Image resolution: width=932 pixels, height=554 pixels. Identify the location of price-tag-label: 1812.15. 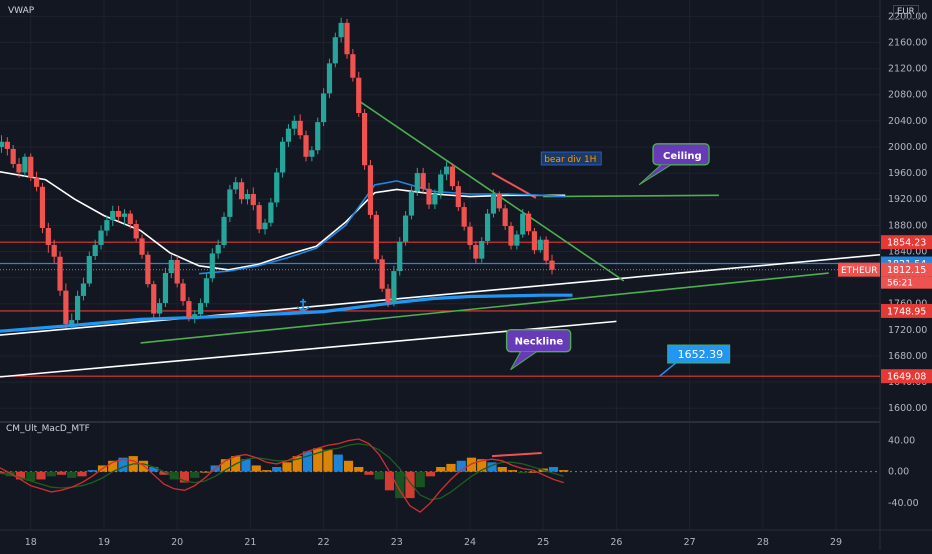
(906, 270).